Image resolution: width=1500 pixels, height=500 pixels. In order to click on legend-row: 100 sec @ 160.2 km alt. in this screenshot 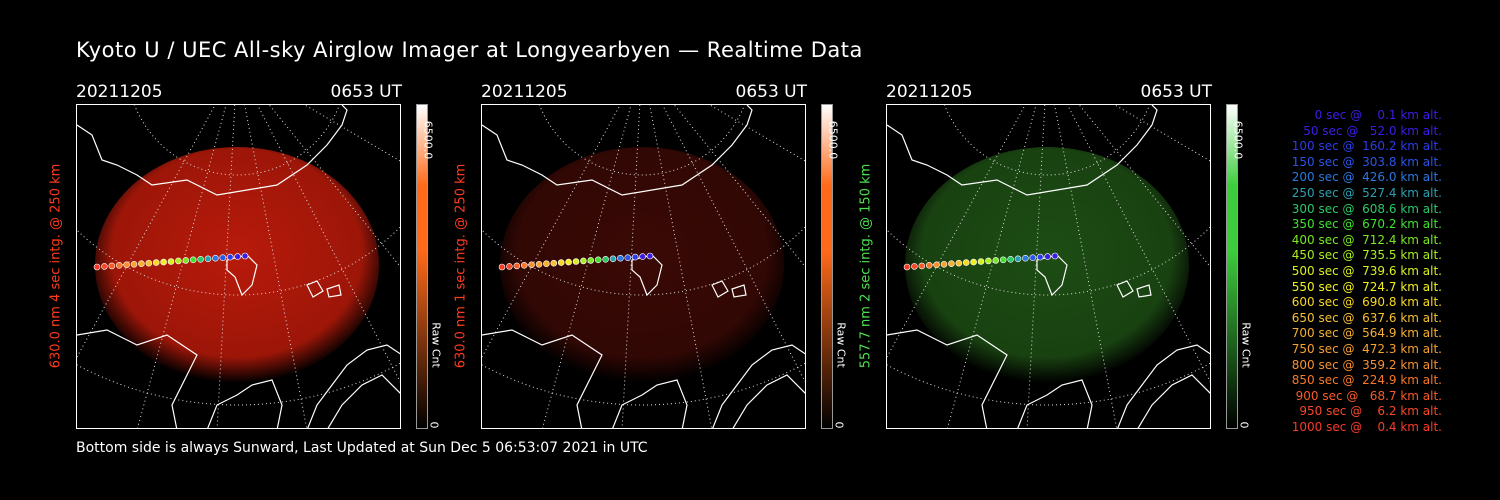, I will do `click(1364, 146)`.